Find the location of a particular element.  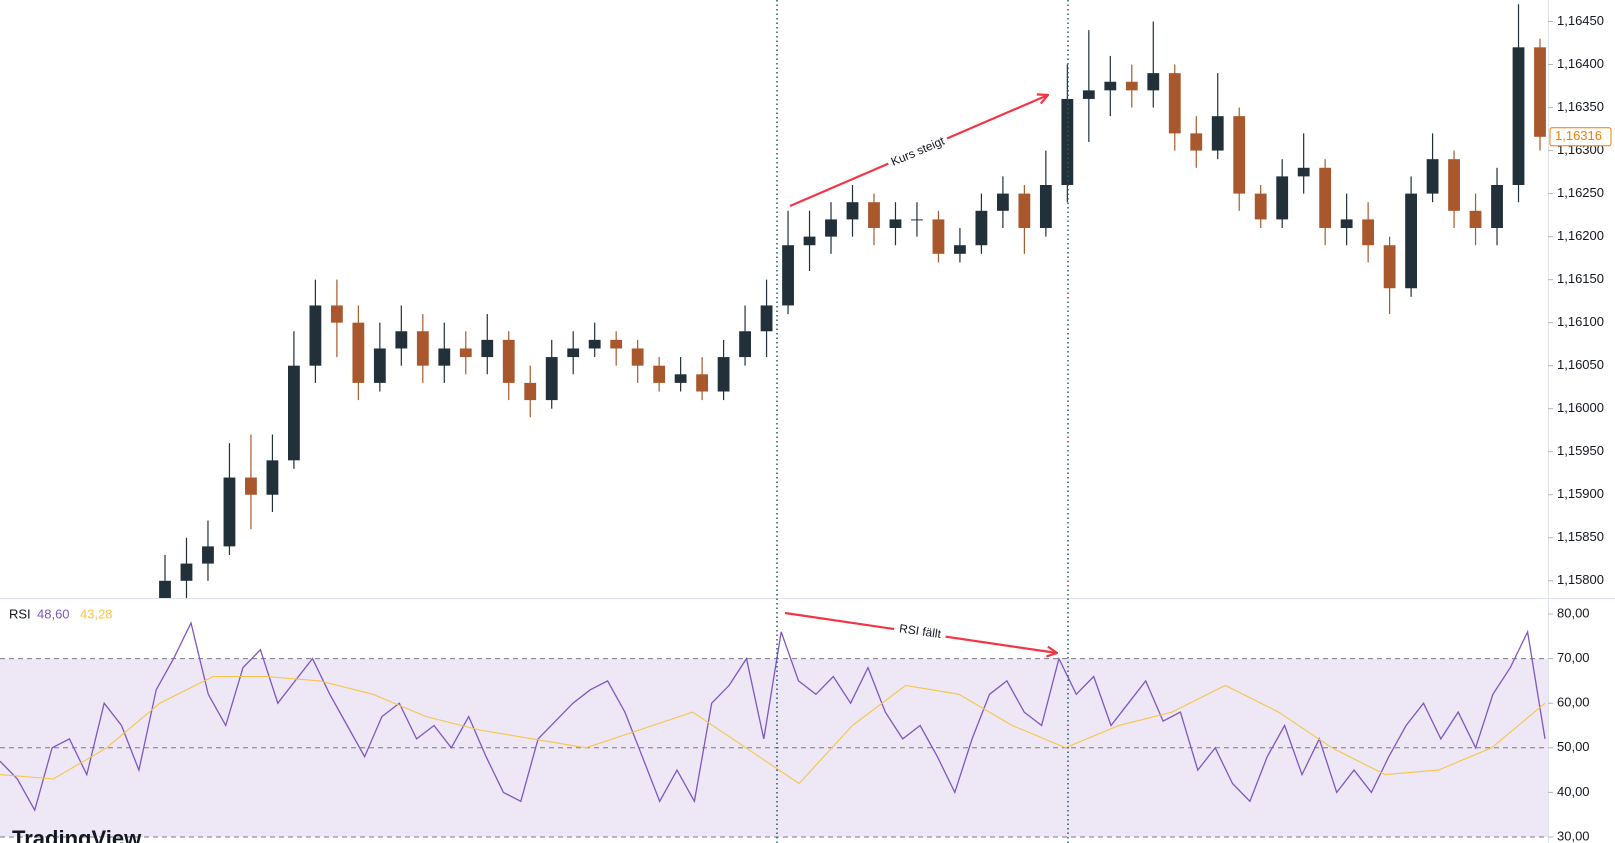

y-tick-label: 80,00 is located at coordinates (1573, 612).